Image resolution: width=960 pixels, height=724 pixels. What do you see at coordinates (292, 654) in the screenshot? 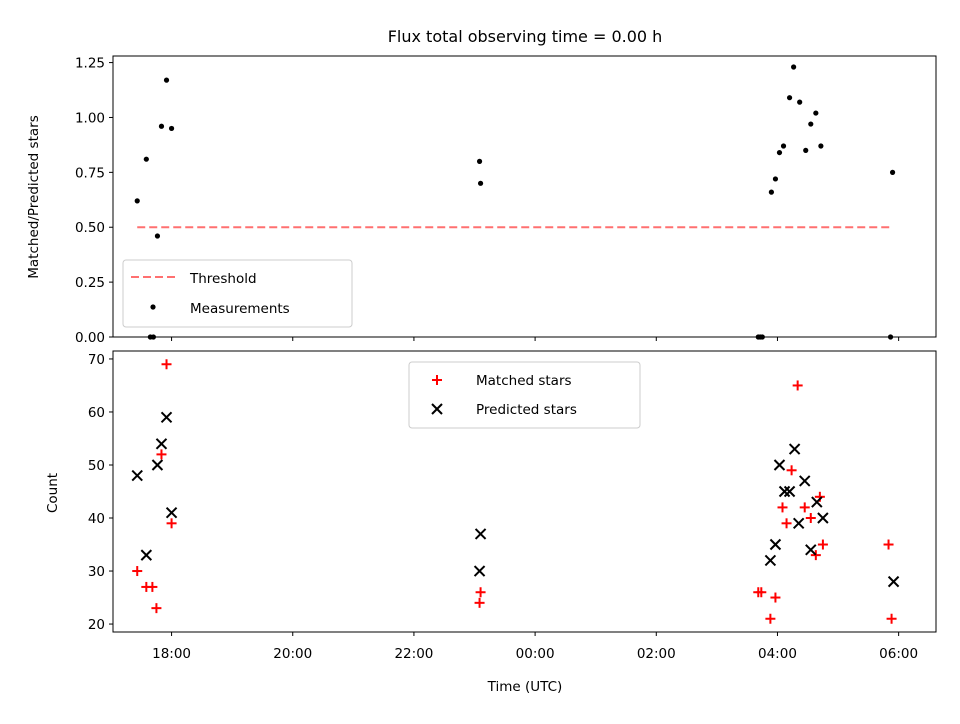
I see `x-tick-label: 20:00` at bounding box center [292, 654].